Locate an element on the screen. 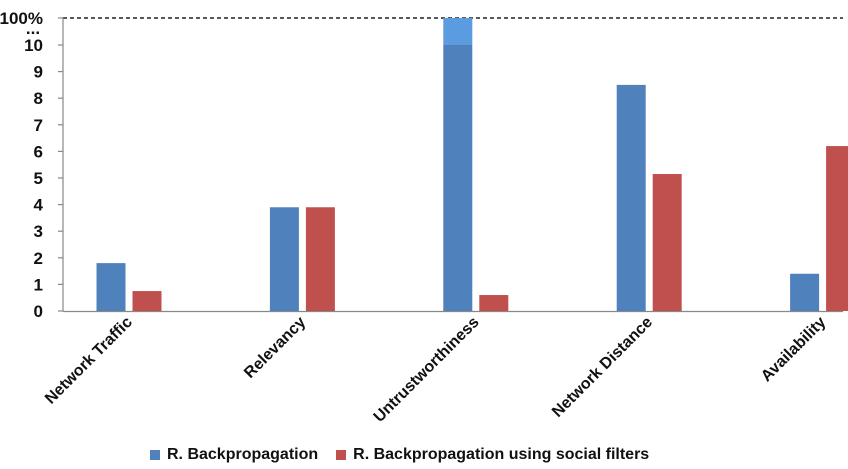 This screenshot has width=848, height=469. legend-label-series-2: R. Backpropagation using social filters is located at coordinates (501, 454).